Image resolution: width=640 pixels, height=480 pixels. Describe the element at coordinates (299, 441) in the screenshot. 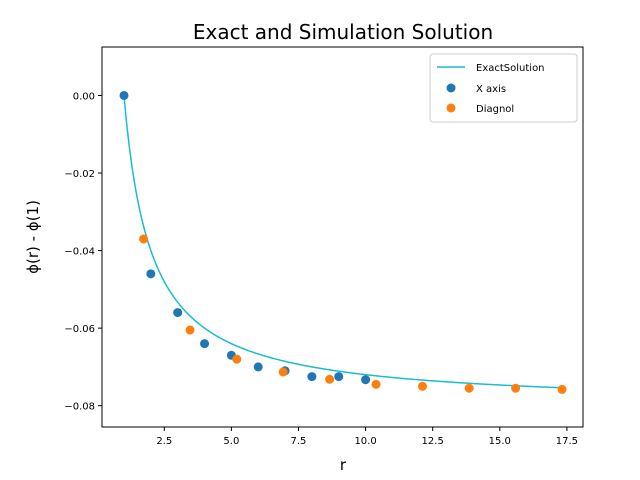

I see `x-tick-label: 7.5` at that location.